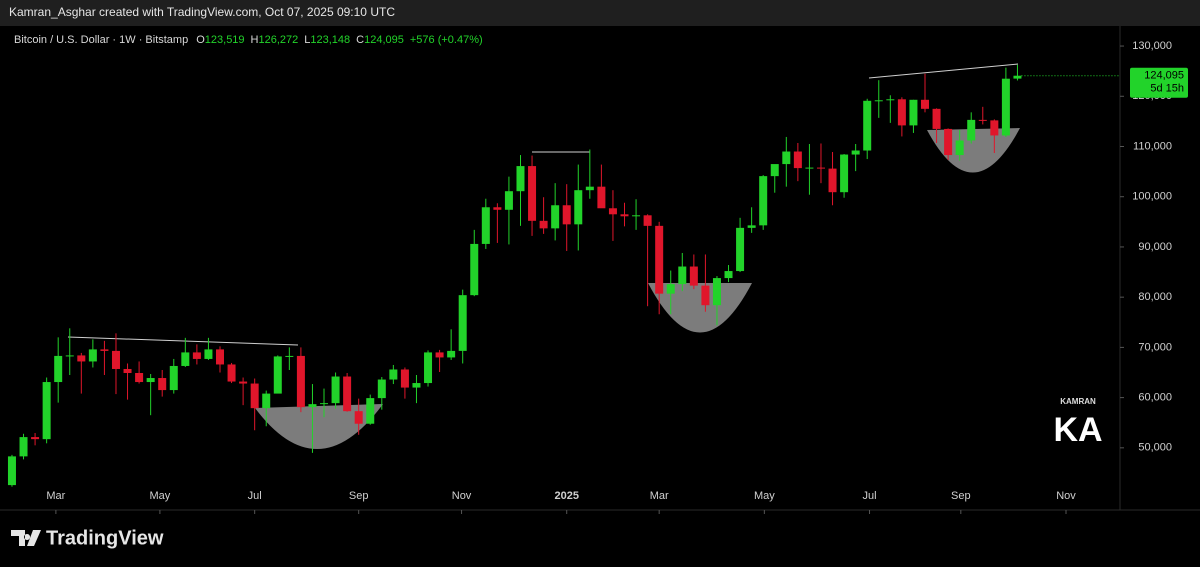  What do you see at coordinates (1152, 46) in the screenshot?
I see `y-tick-label: 130,000` at bounding box center [1152, 46].